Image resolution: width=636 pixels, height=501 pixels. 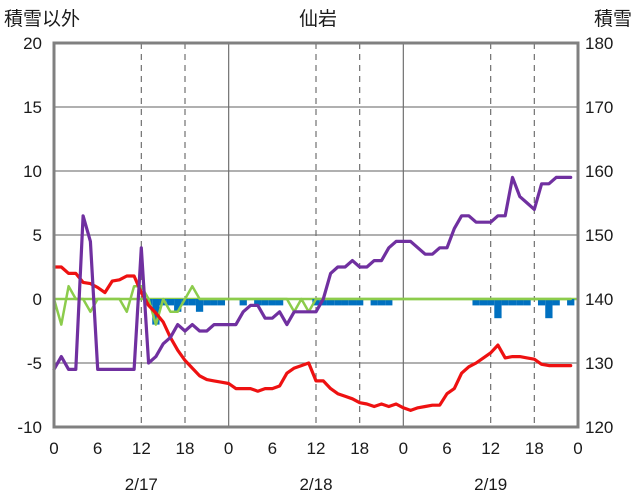 What do you see at coordinates (599, 43) in the screenshot?
I see `right-tick-label: 180` at bounding box center [599, 43].